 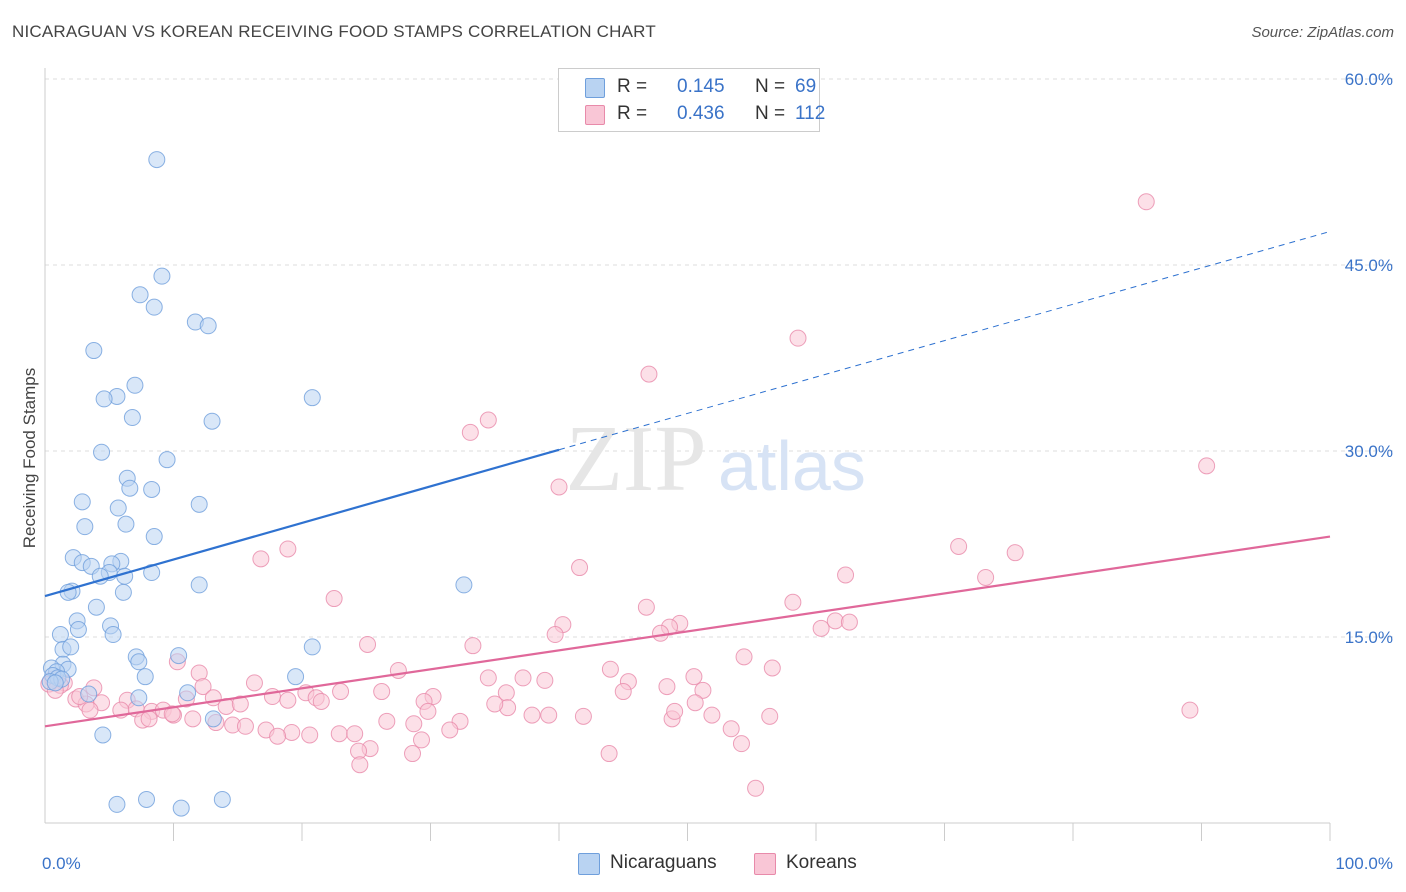 I want to click on watermark-zip: ZIP, so click(x=636, y=459).